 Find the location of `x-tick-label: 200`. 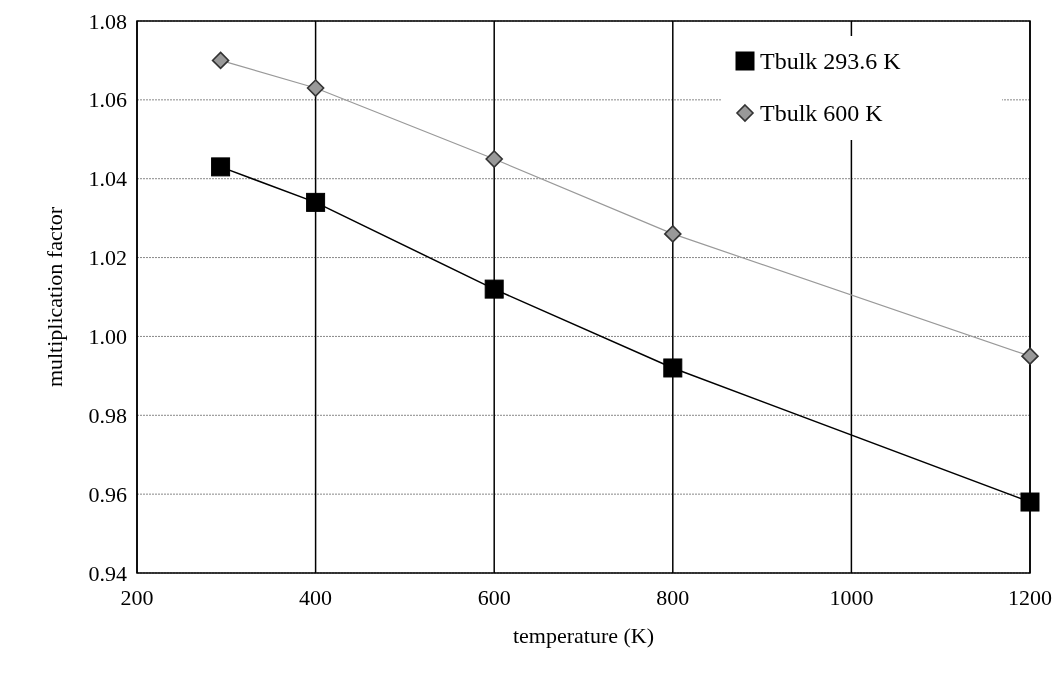

x-tick-label: 200 is located at coordinates (137, 597).